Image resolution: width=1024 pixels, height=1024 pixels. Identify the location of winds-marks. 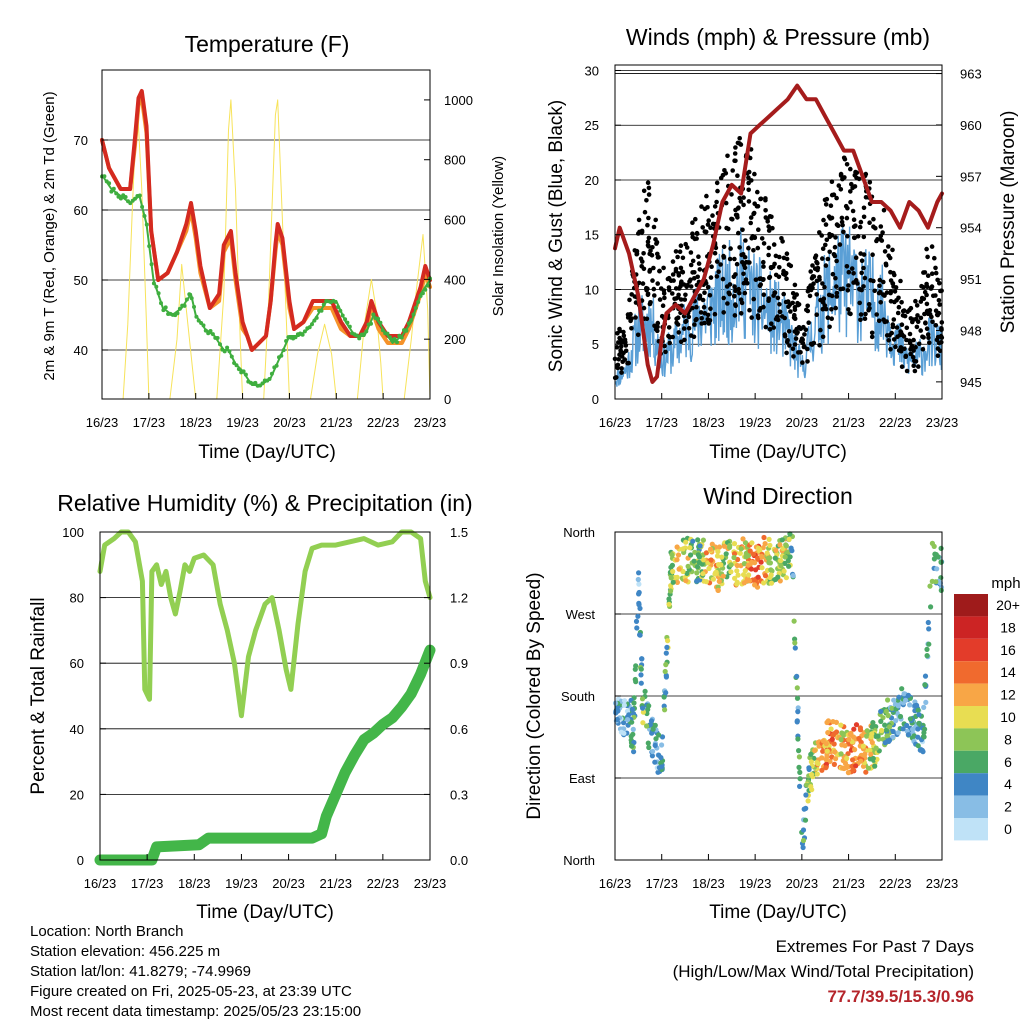
(778, 235).